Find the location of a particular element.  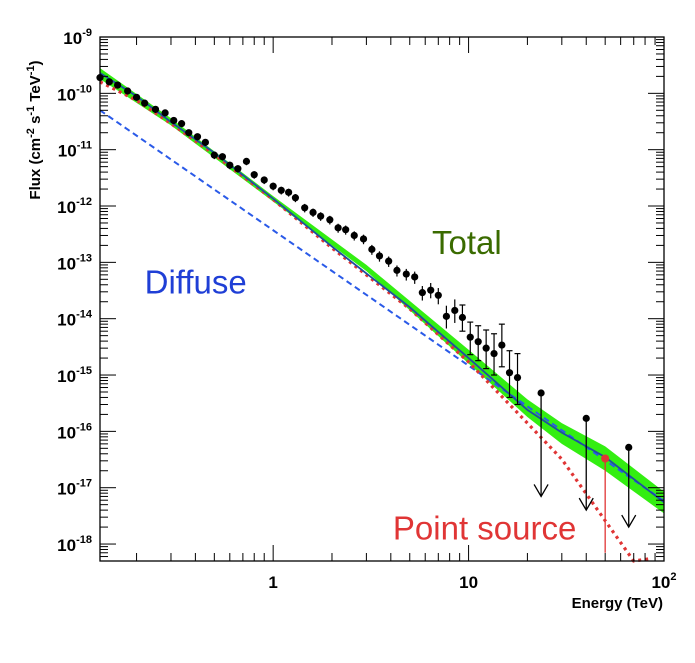

annotation-point-source: Point source is located at coordinates (484, 528).